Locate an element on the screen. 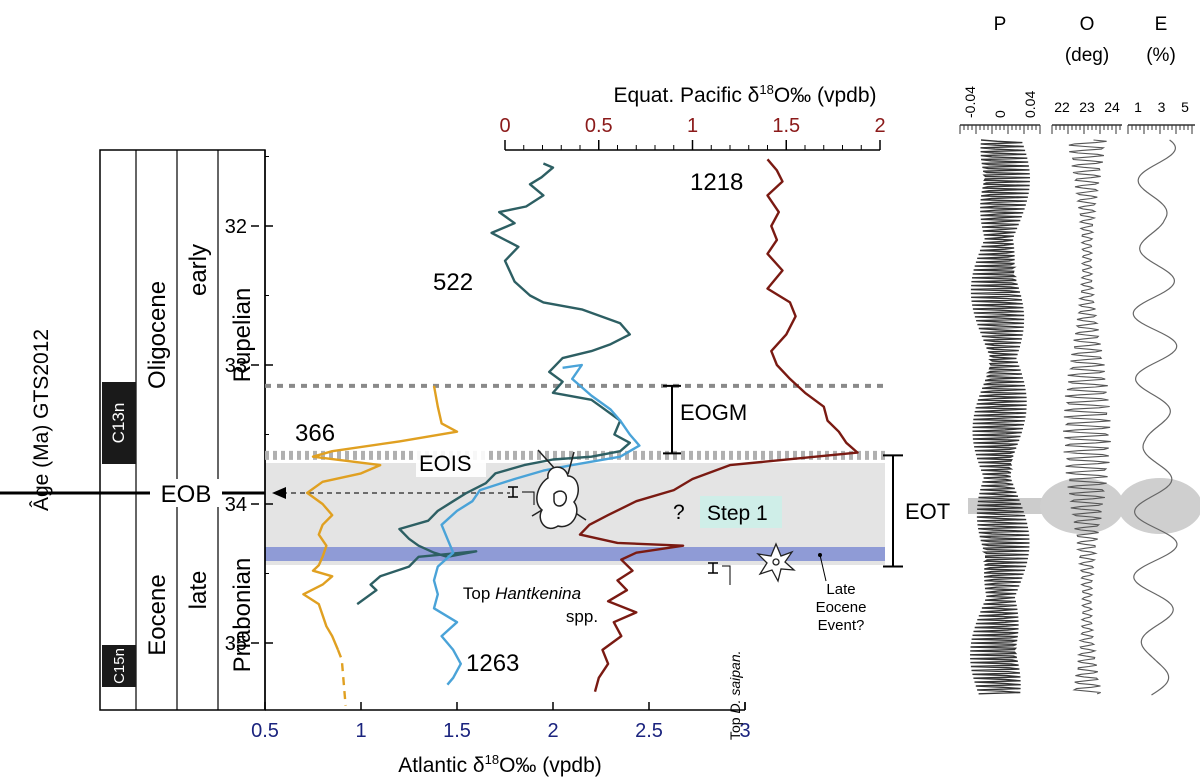  orbital-e-title: E is located at coordinates (1161, 24).